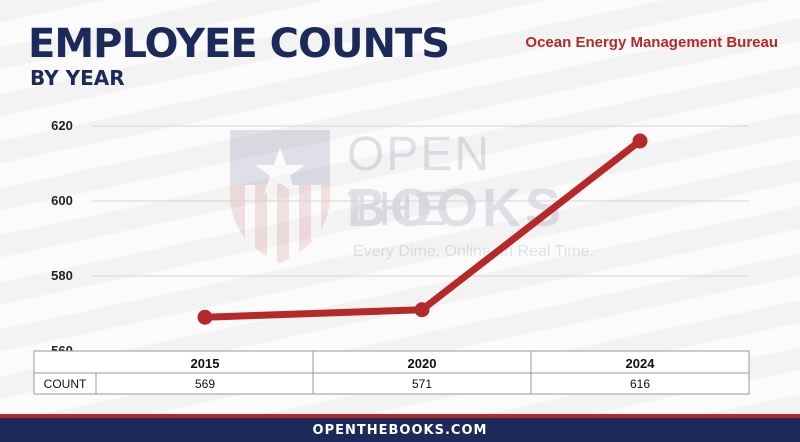 The image size is (800, 442). What do you see at coordinates (77, 78) in the screenshot?
I see `chart-subtitle: BY YEAR` at bounding box center [77, 78].